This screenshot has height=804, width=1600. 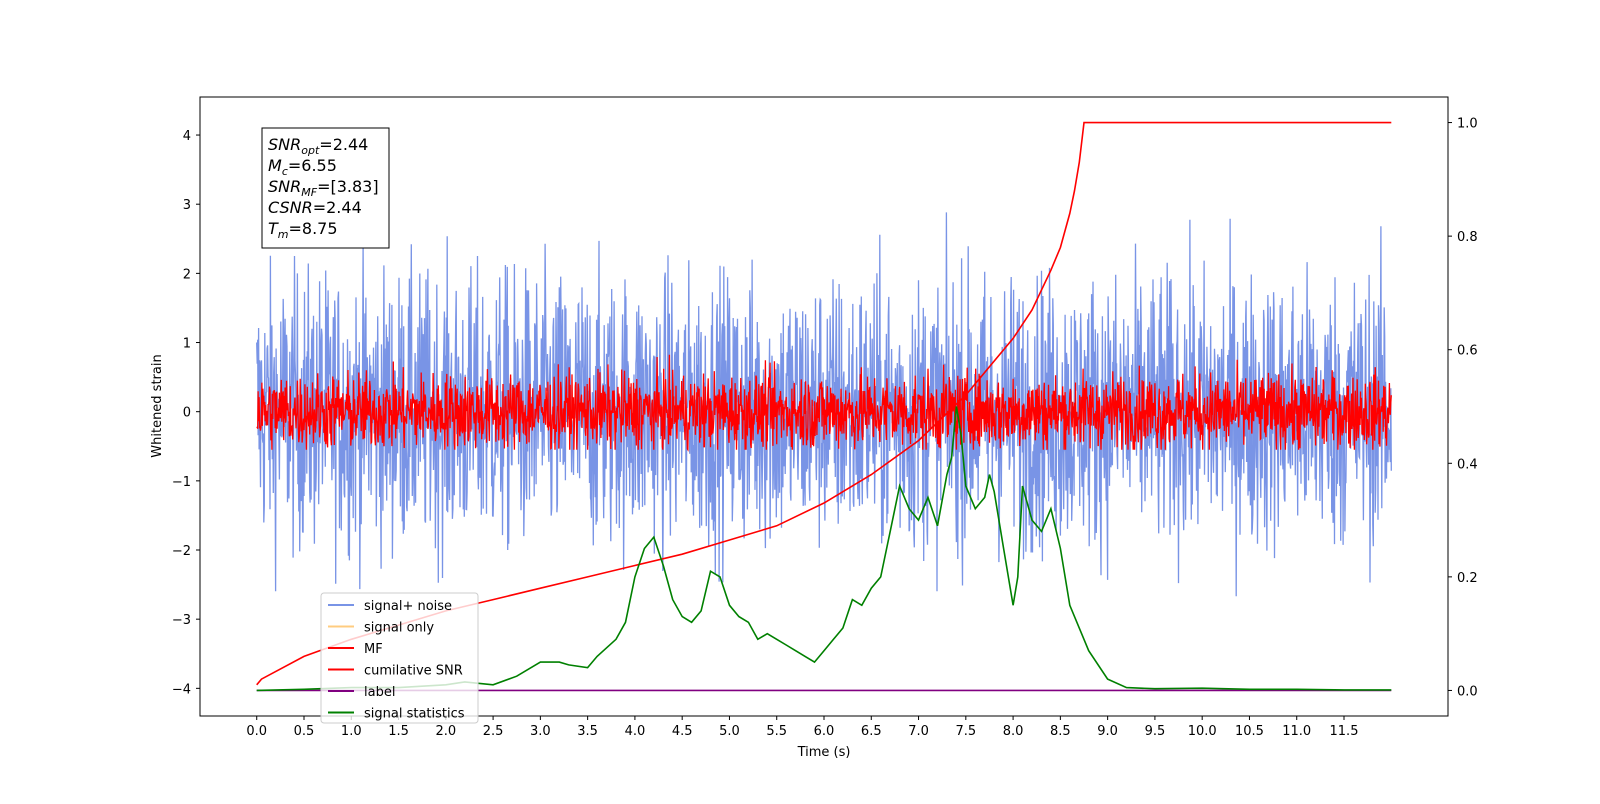 I want to click on x-tick-label: 0.0, so click(x=256, y=731).